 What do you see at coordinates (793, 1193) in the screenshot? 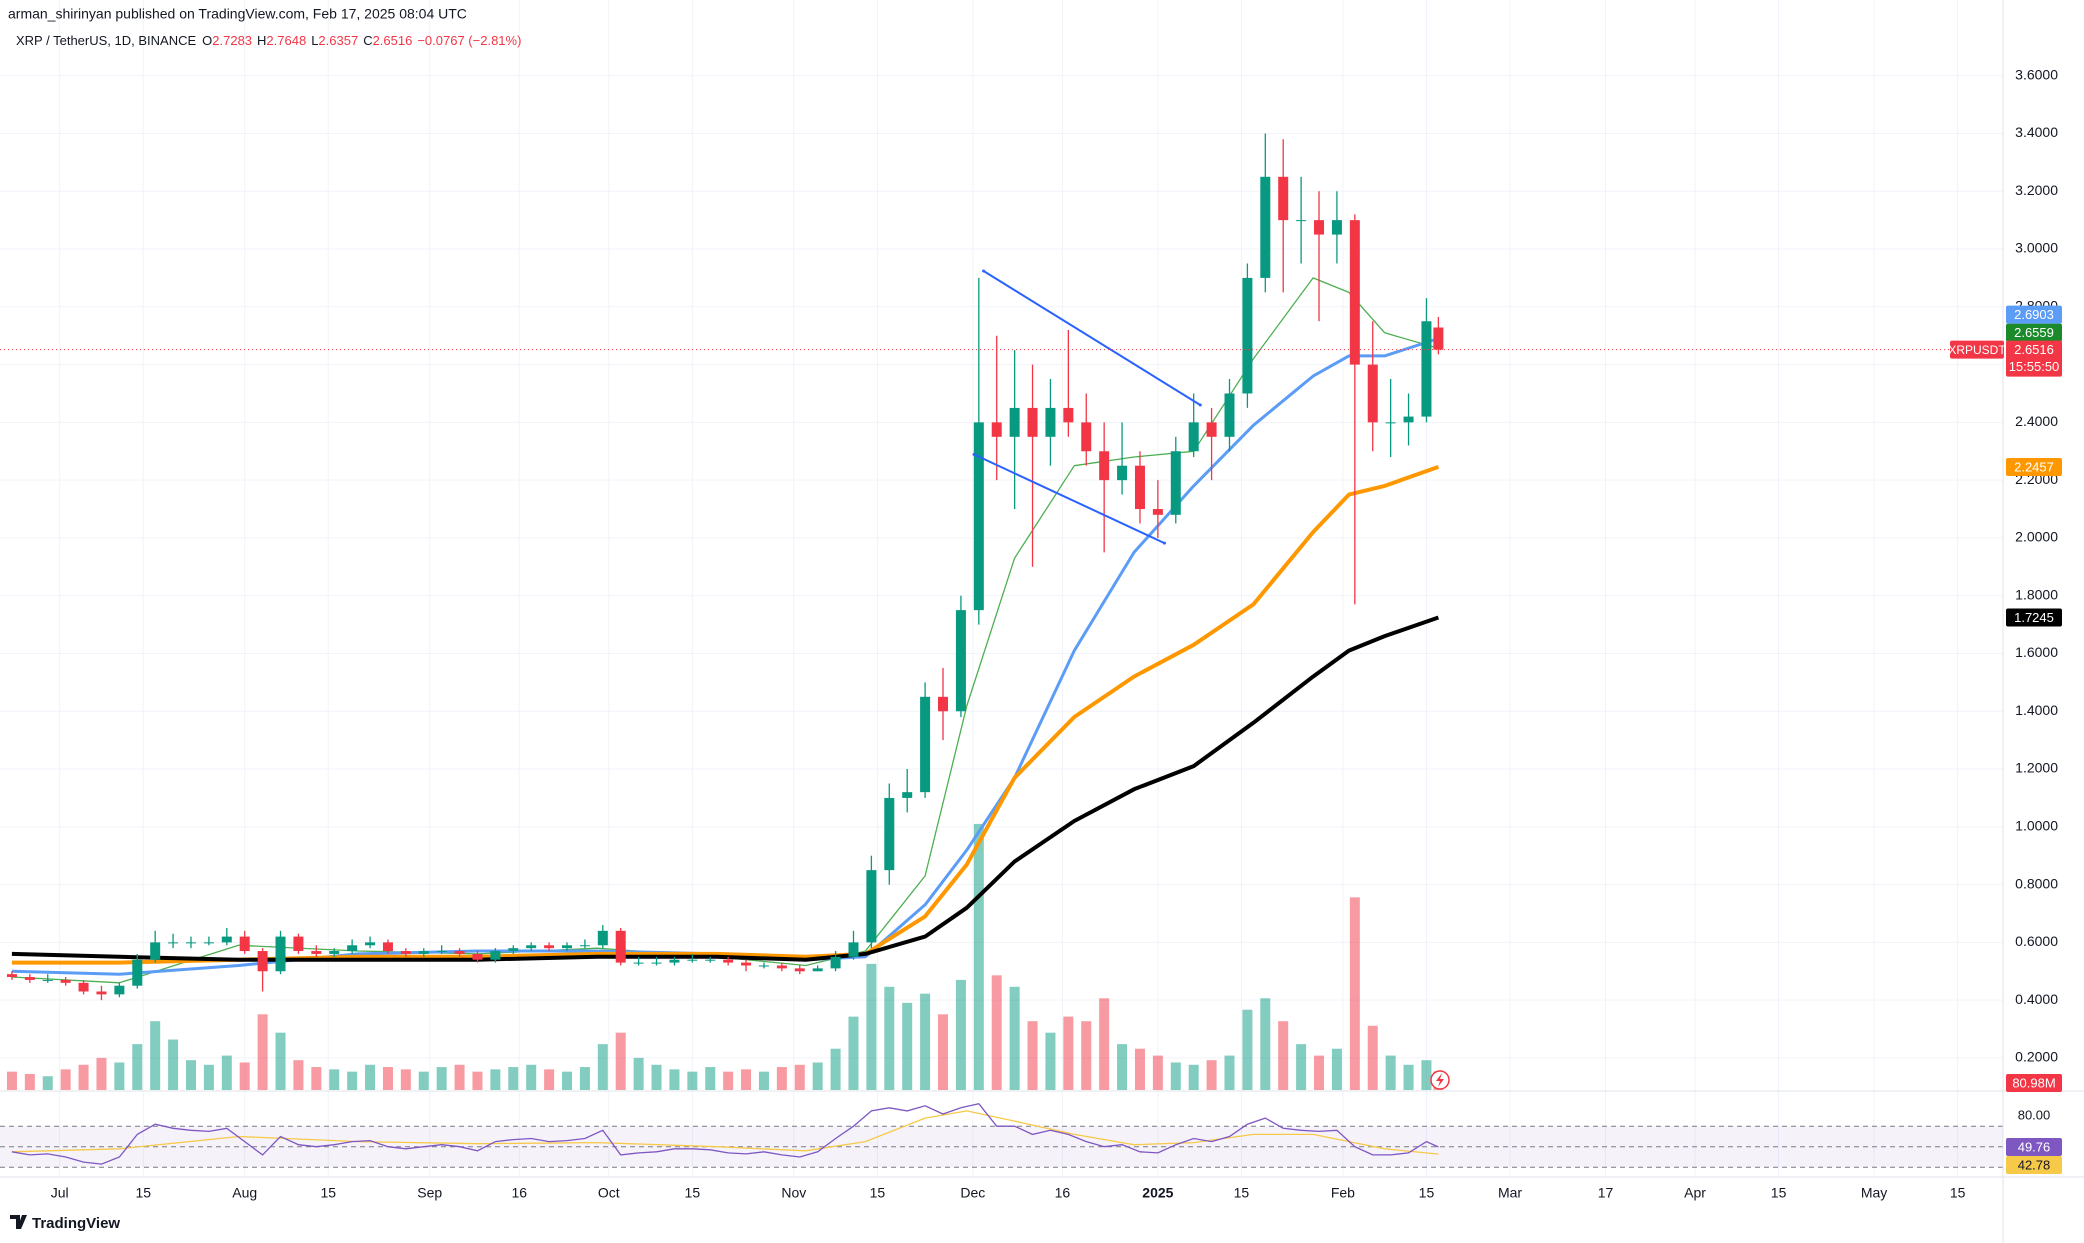
I see `x-tick-label: Nov` at bounding box center [793, 1193].